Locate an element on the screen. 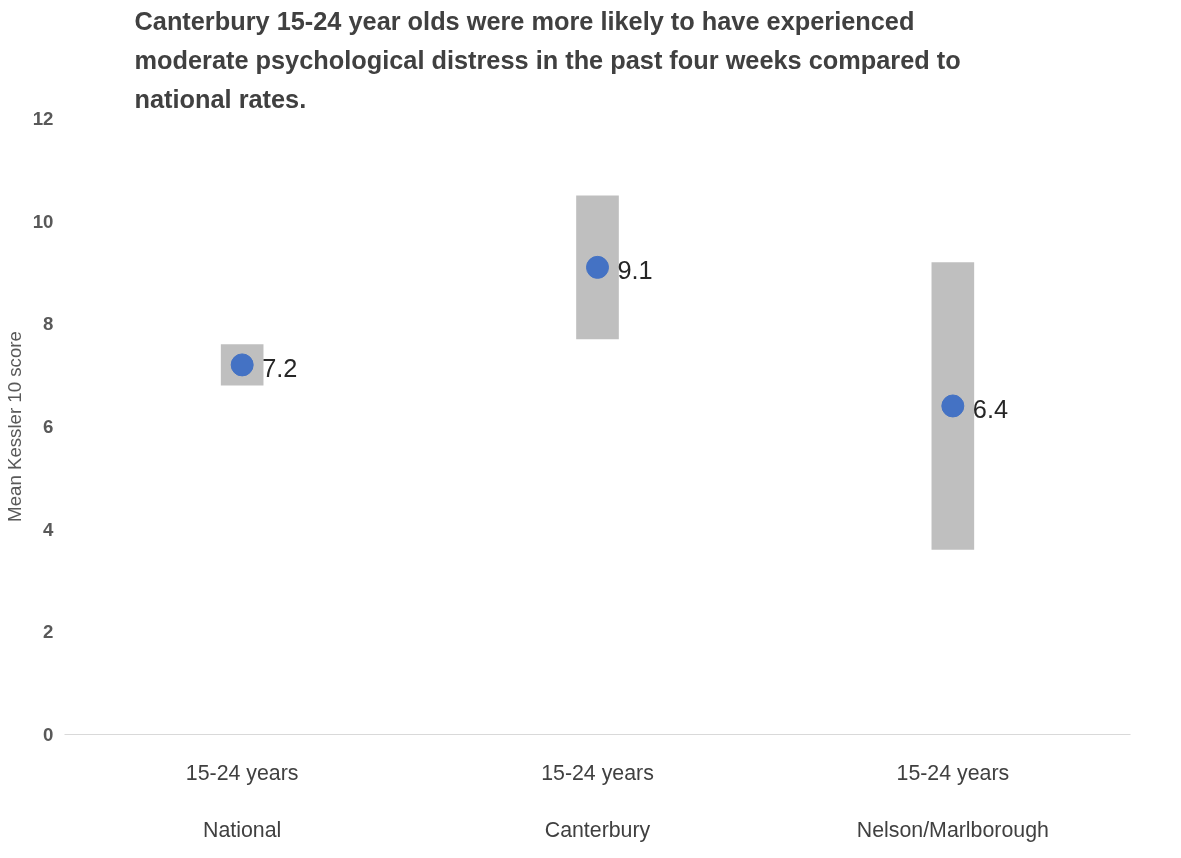 This screenshot has height=858, width=1181. y-tick-label: 8 is located at coordinates (48, 324).